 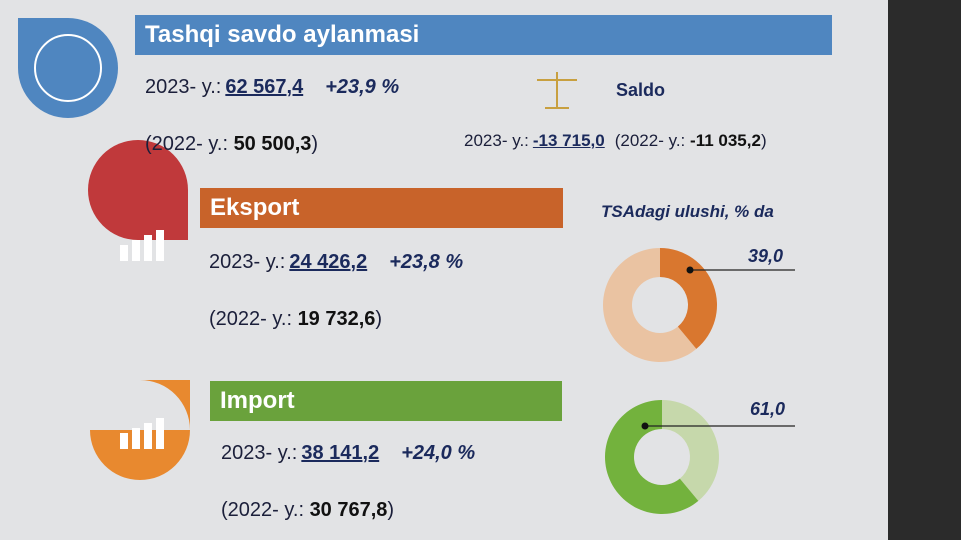 I want to click on growth: +23,9 %, so click(x=362, y=87).